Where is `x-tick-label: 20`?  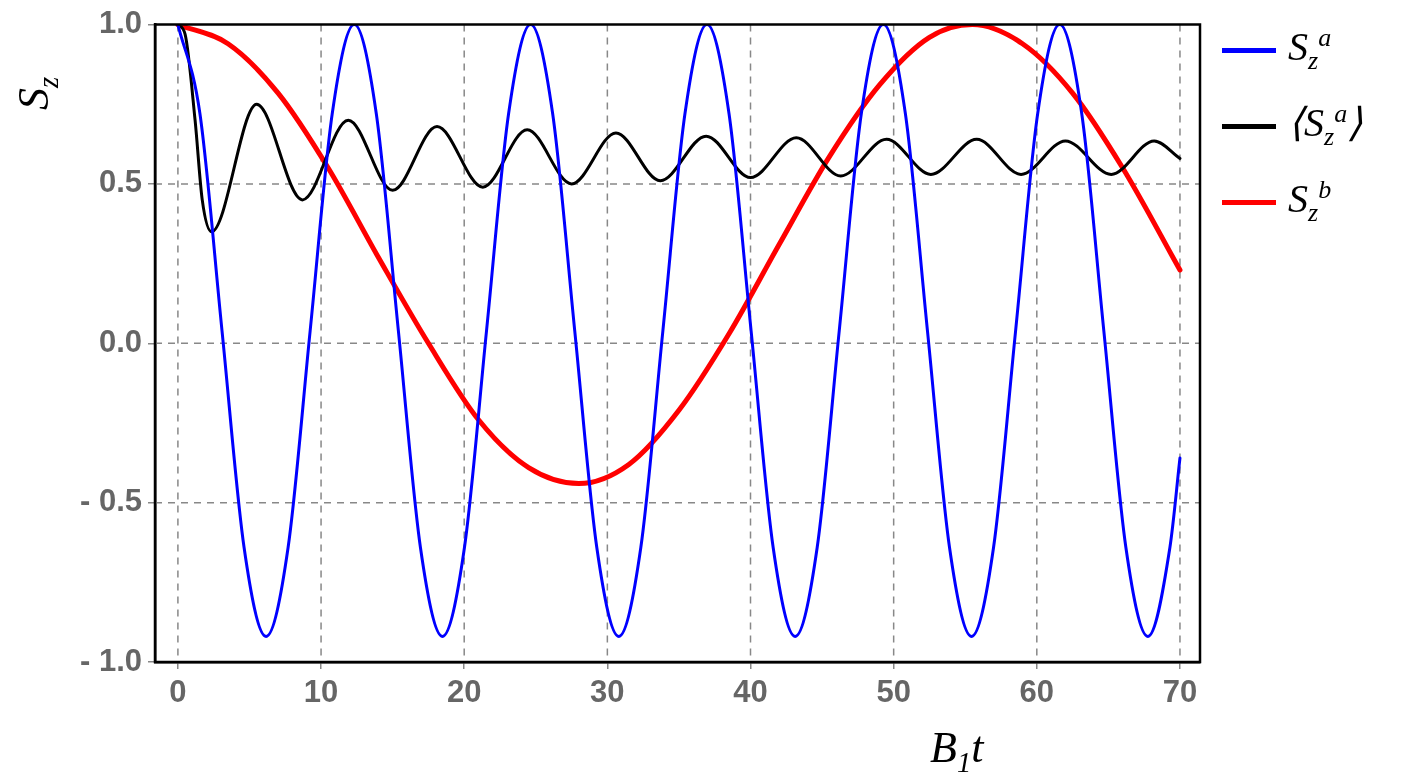 x-tick-label: 20 is located at coordinates (464, 692).